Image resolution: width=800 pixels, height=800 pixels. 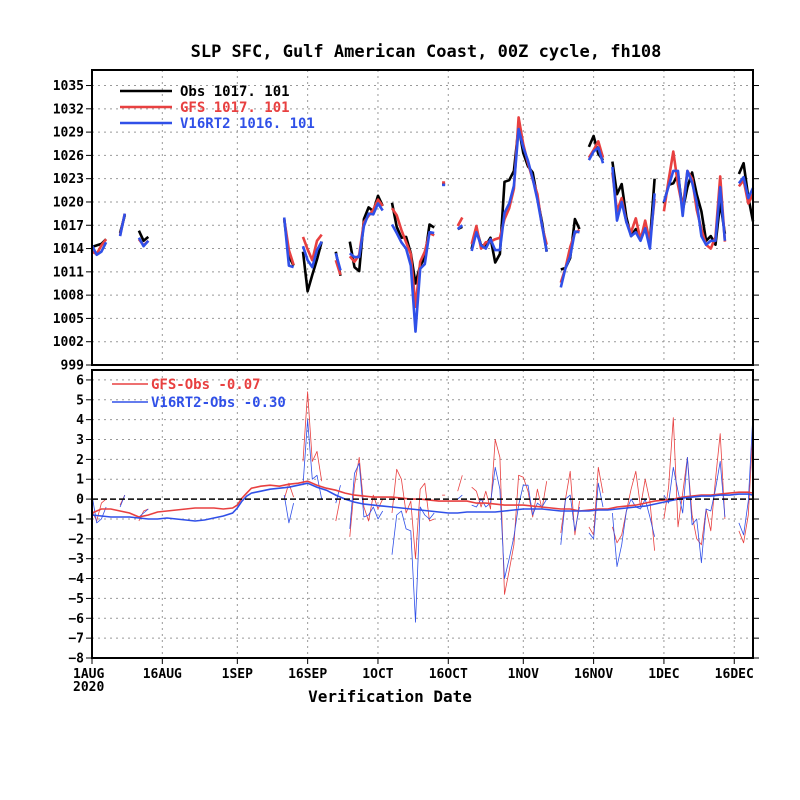 What do you see at coordinates (734, 674) in the screenshot?
I see `x-tick-label: 16DEC` at bounding box center [734, 674].